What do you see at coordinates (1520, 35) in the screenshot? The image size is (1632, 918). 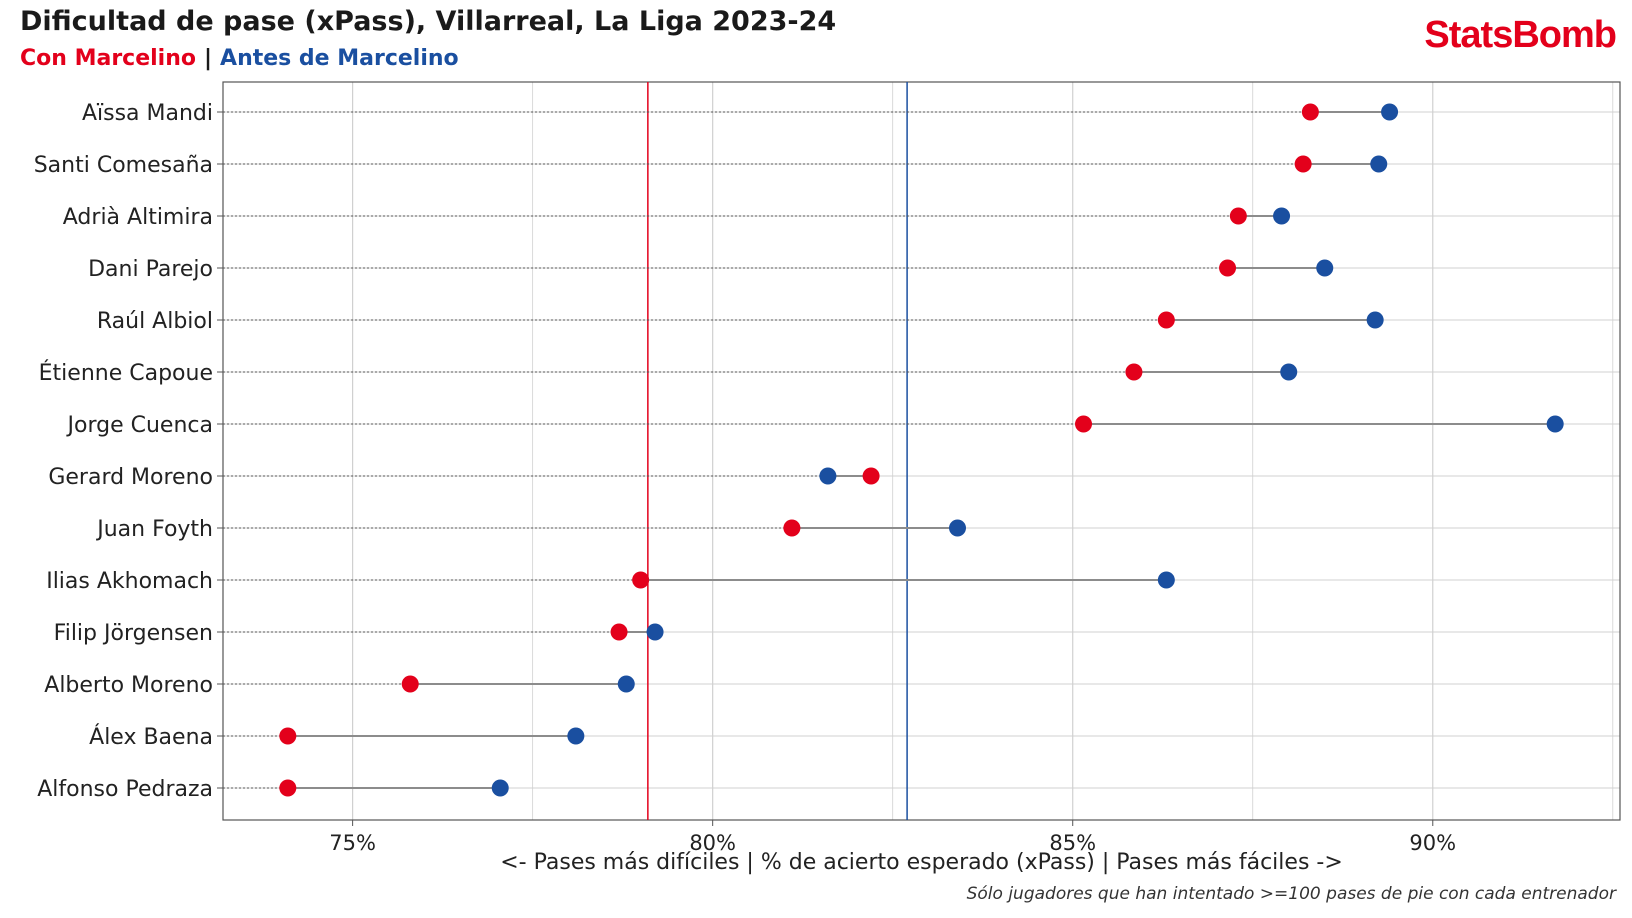 I see `statsbomb-logo: StatsBomb` at bounding box center [1520, 35].